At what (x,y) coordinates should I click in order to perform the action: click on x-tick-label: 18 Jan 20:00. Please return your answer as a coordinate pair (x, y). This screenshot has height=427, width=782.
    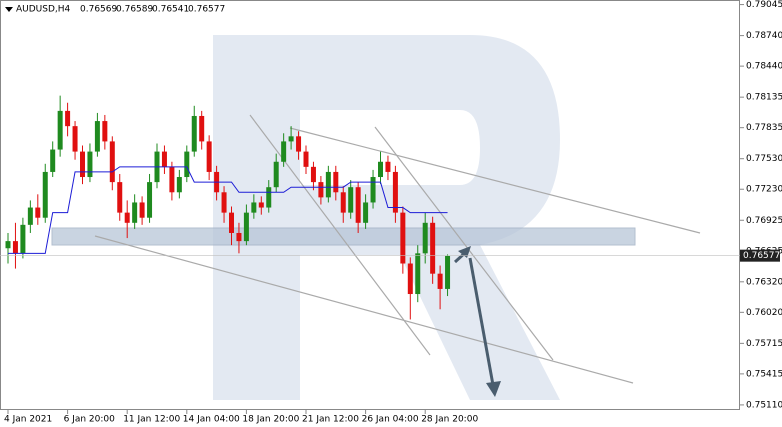
    Looking at the image, I should click on (270, 420).